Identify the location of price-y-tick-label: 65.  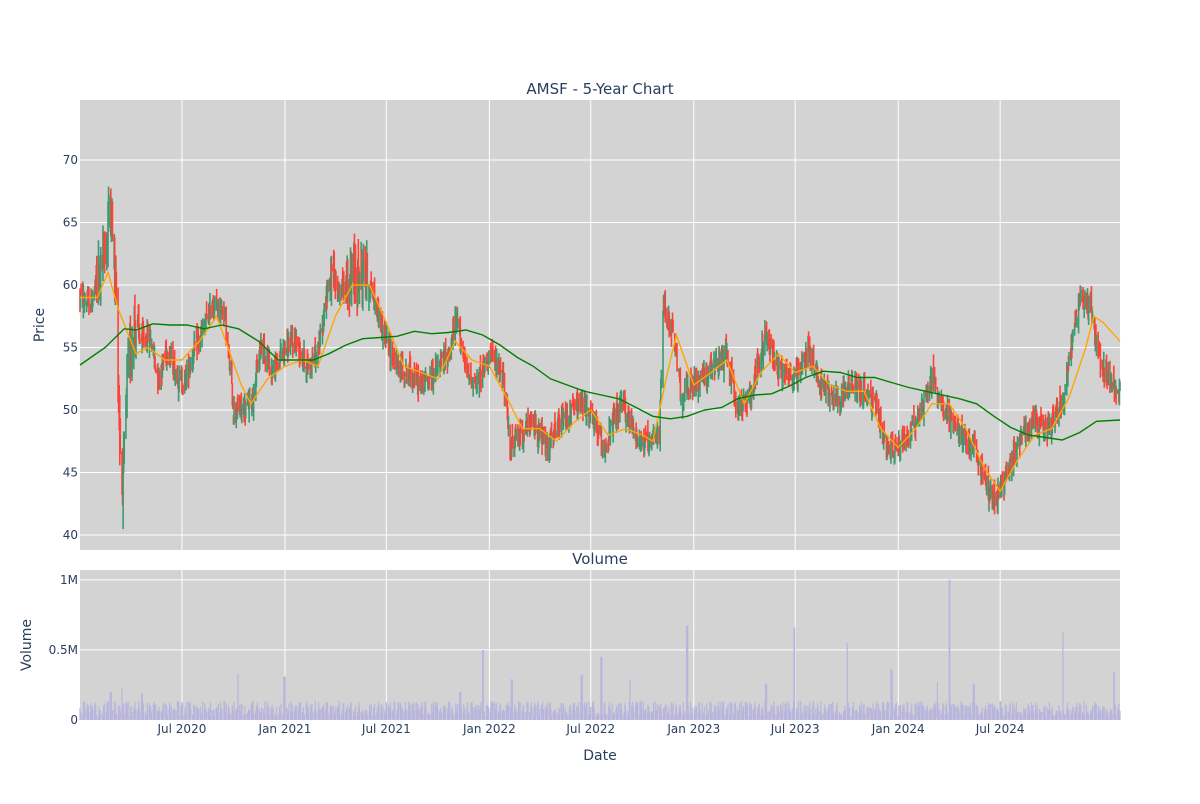
(70, 223).